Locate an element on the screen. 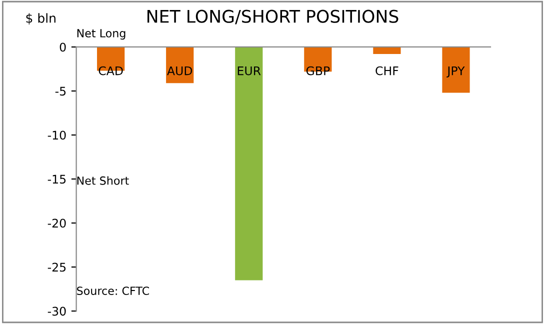 Image resolution: width=545 pixels, height=324 pixels. text: Net Long is located at coordinates (101, 34).